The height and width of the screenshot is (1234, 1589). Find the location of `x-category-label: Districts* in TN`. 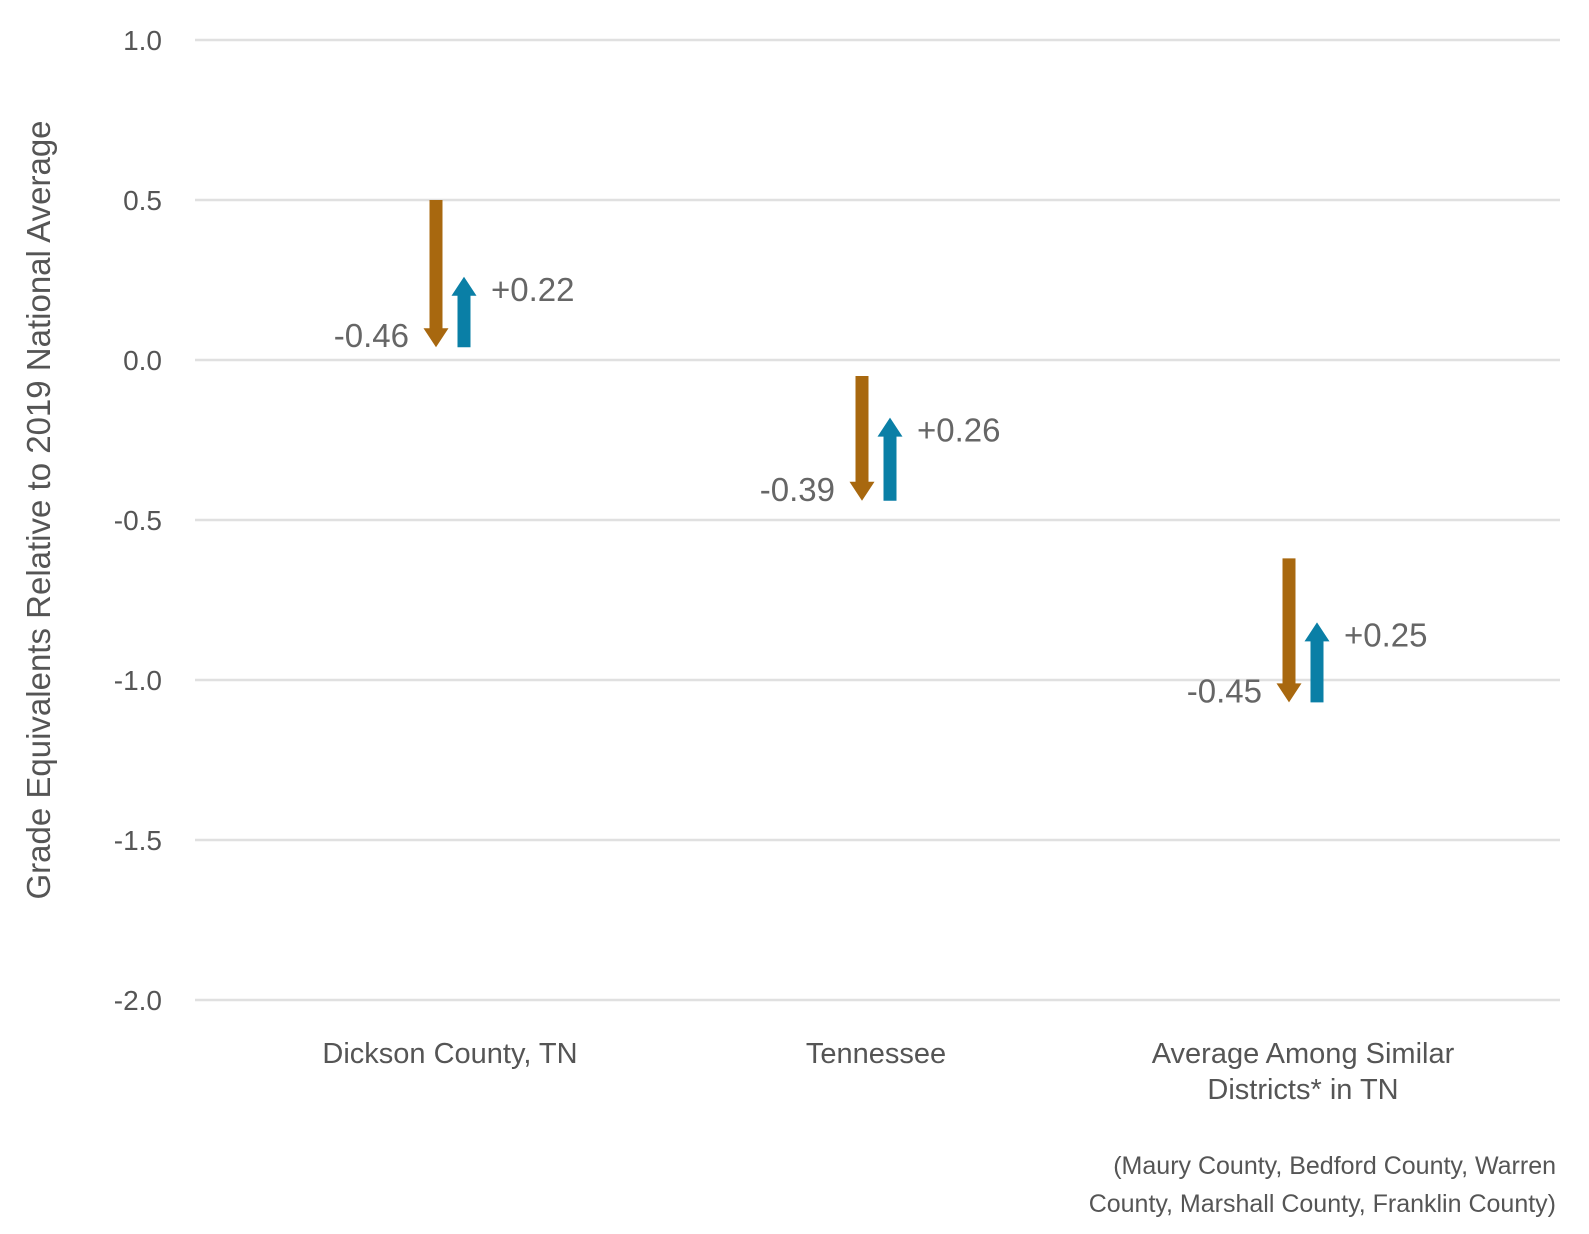

x-category-label: Districts* in TN is located at coordinates (1302, 1090).